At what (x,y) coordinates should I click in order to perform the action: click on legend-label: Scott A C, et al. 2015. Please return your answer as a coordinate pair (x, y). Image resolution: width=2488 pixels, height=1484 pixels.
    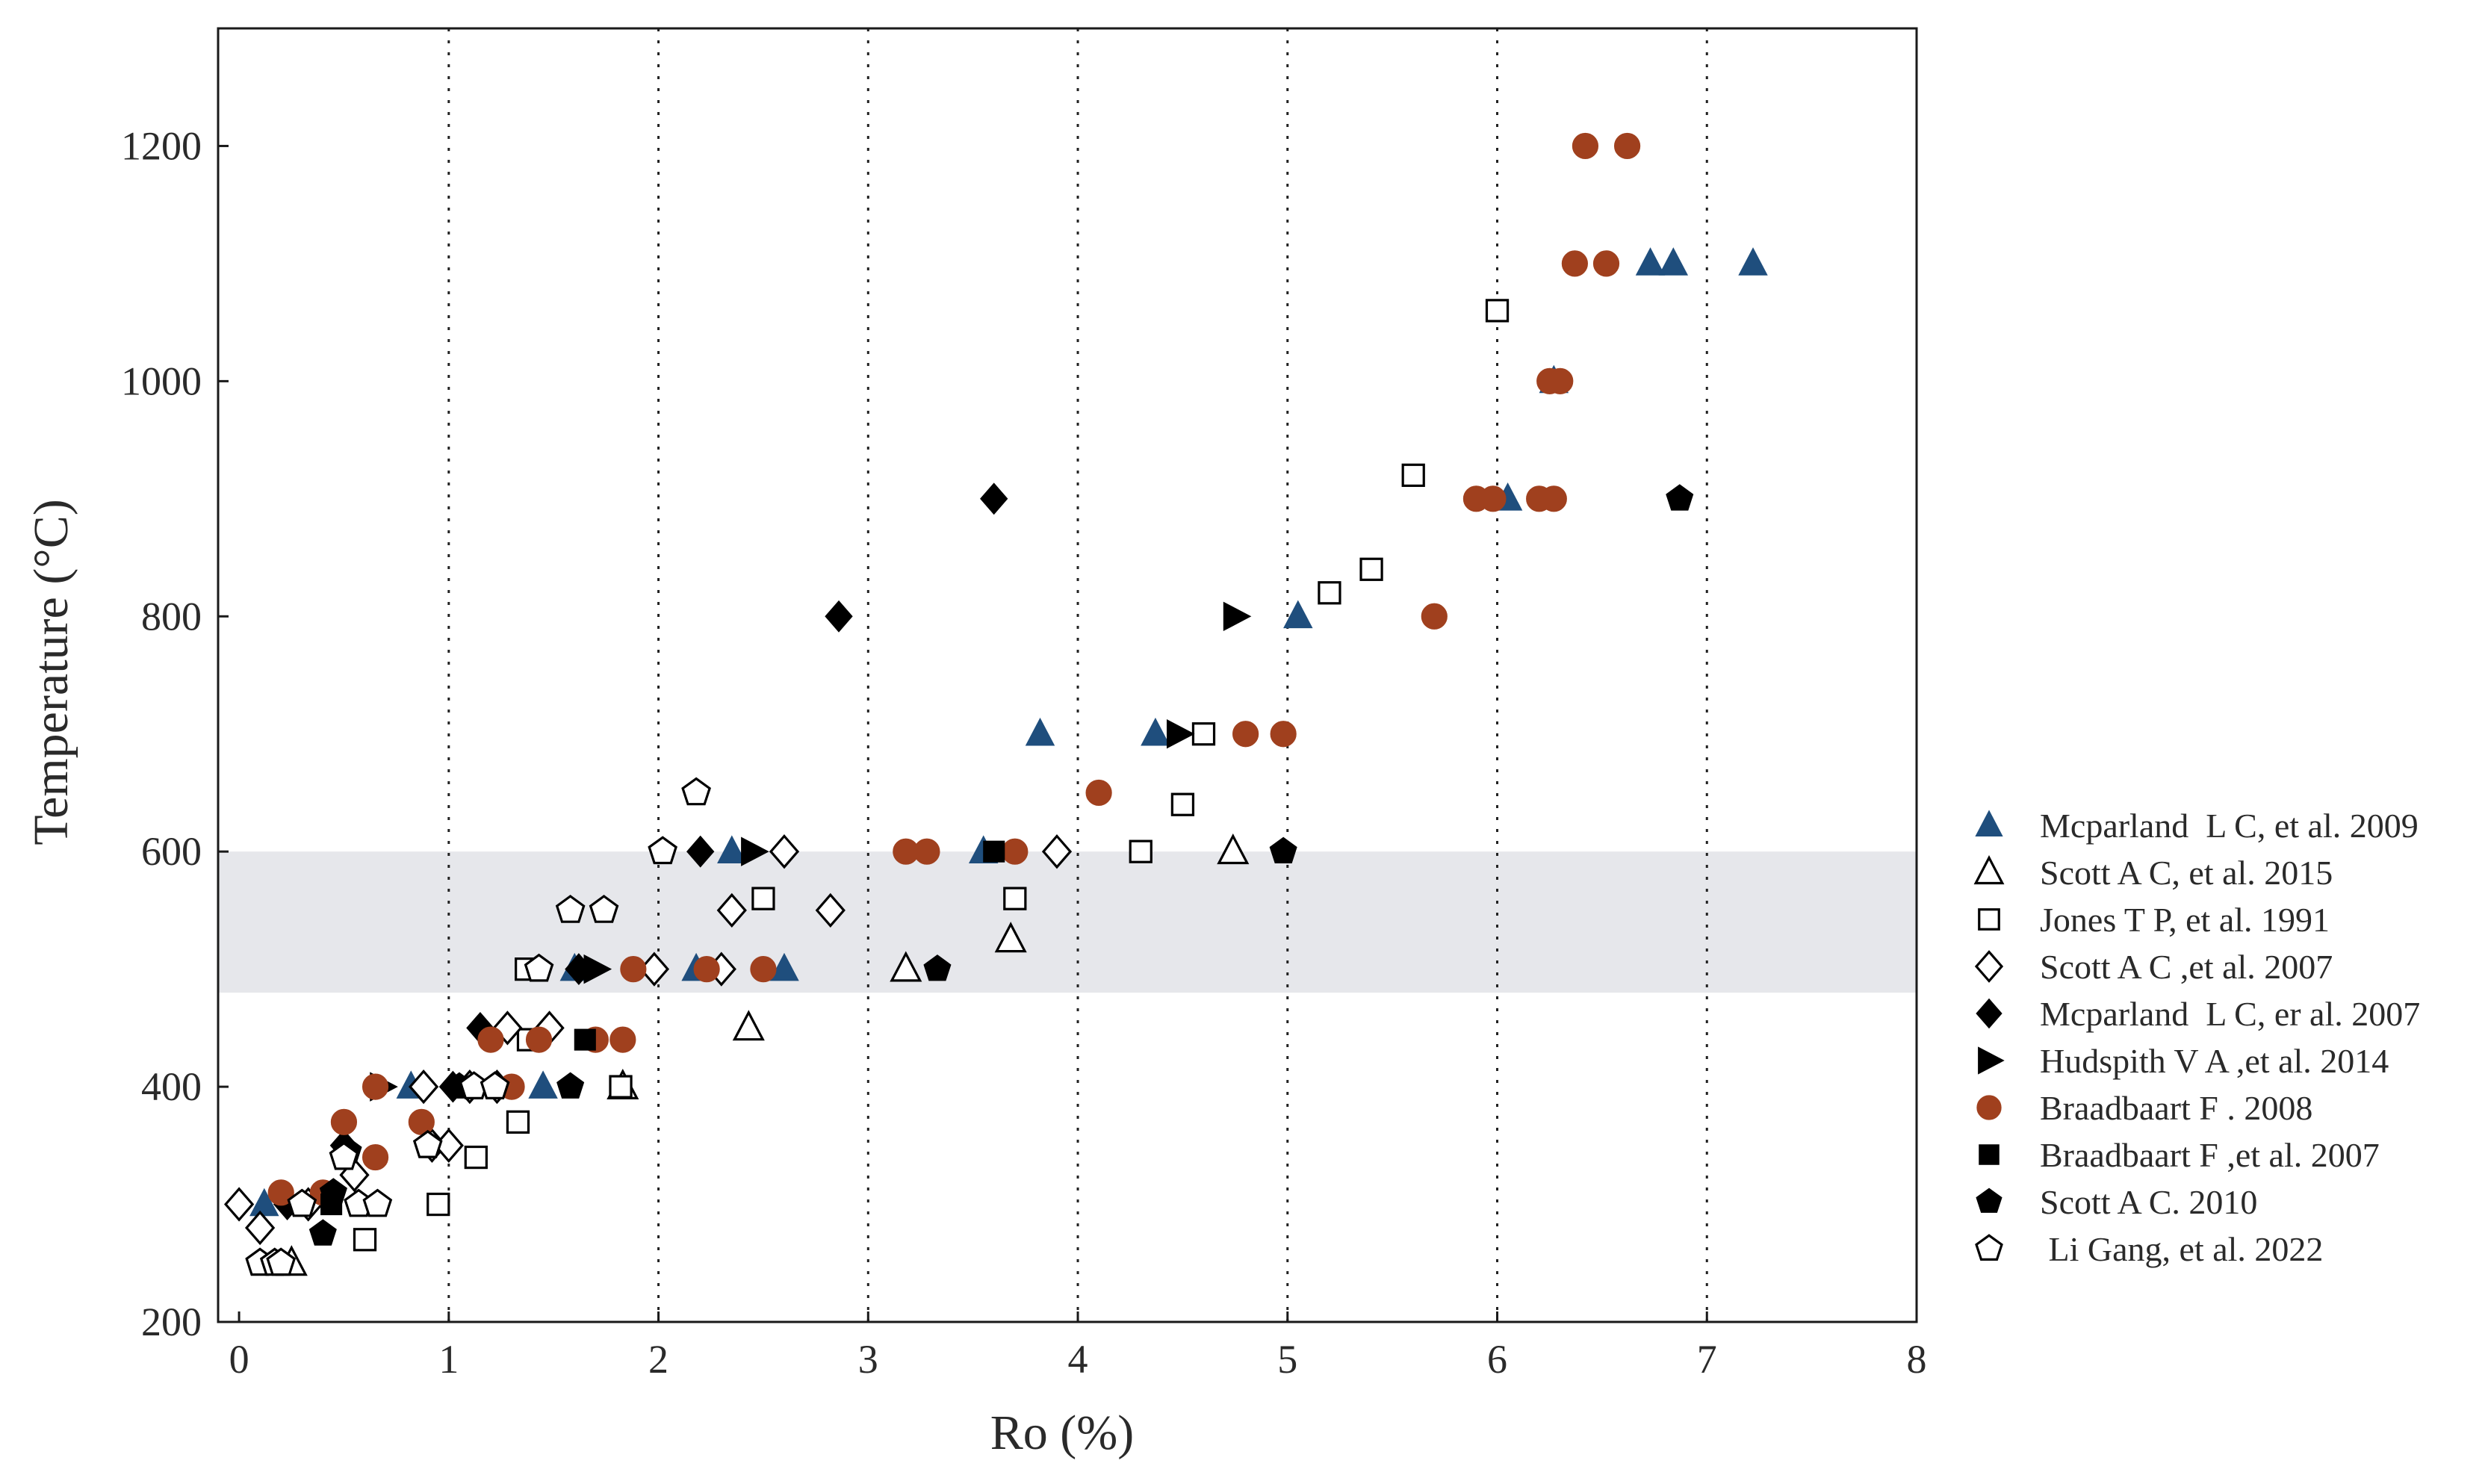
    Looking at the image, I should click on (2186, 873).